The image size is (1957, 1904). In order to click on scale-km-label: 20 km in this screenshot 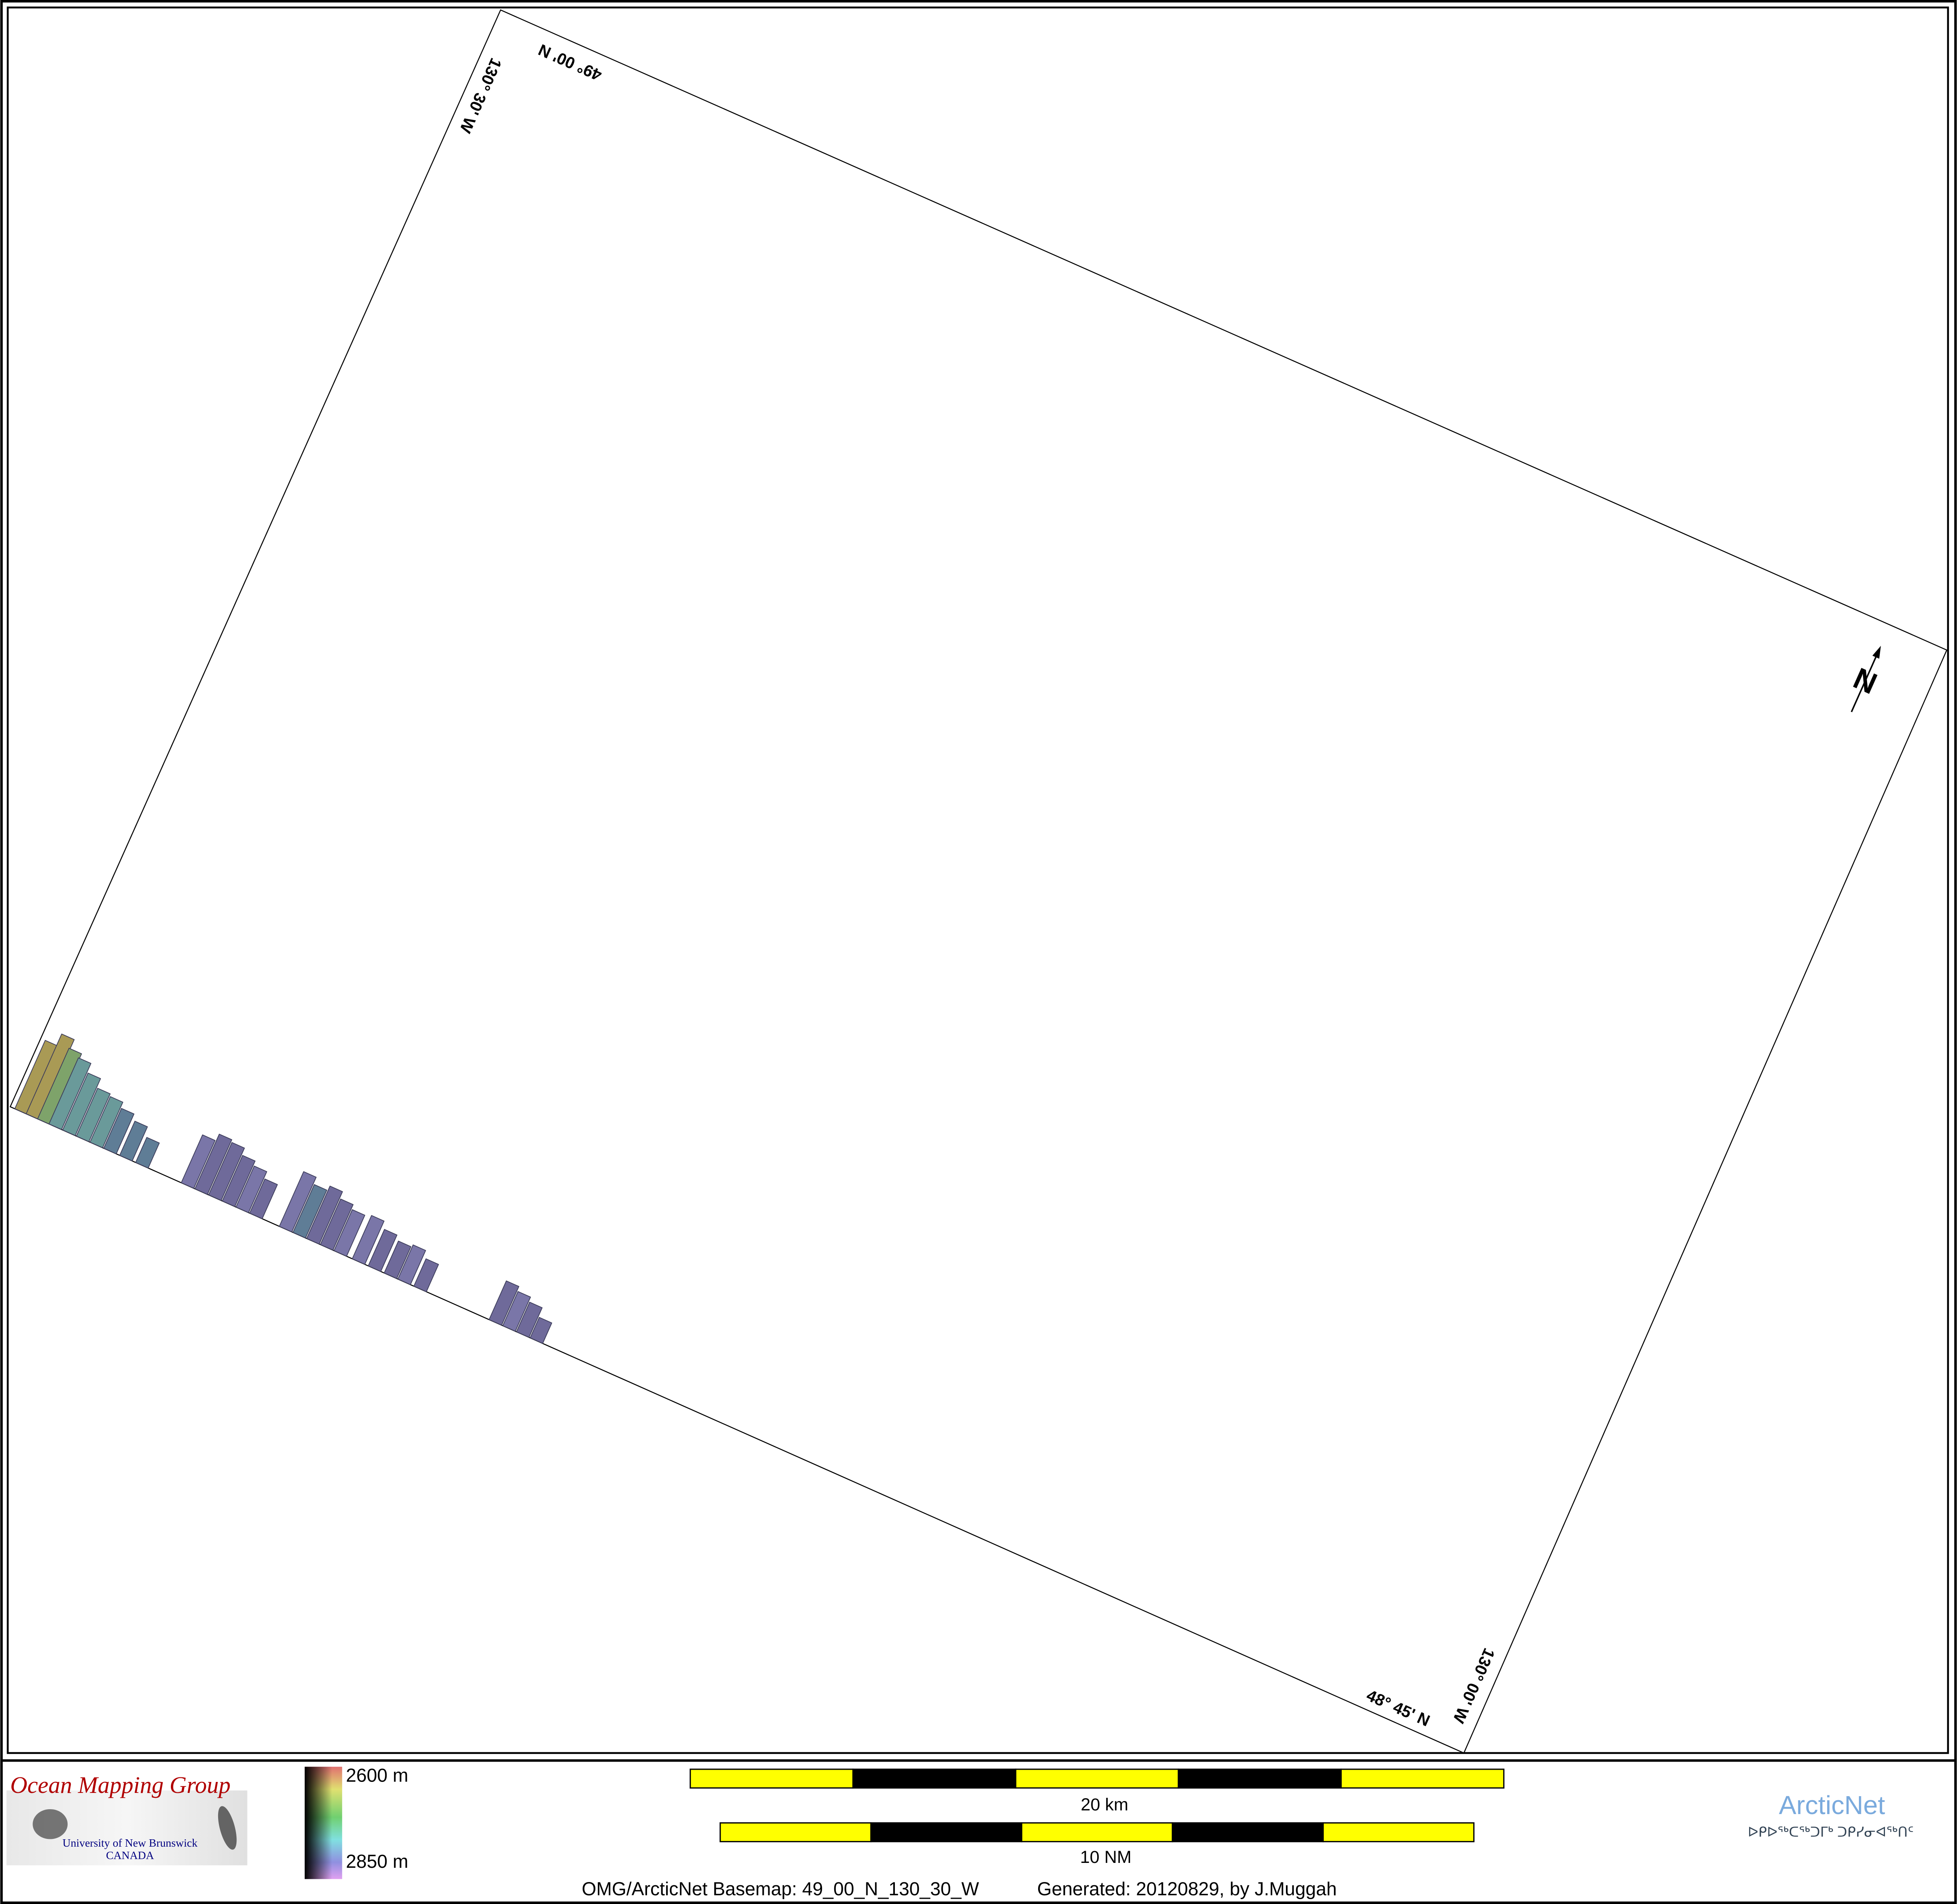, I will do `click(1104, 1804)`.